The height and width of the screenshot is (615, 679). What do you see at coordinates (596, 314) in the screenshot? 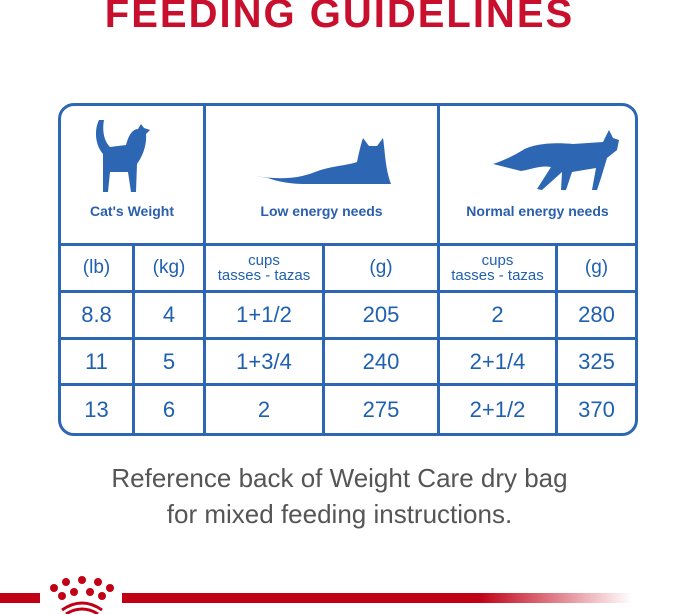
I see `cell-normal-g: 280` at bounding box center [596, 314].